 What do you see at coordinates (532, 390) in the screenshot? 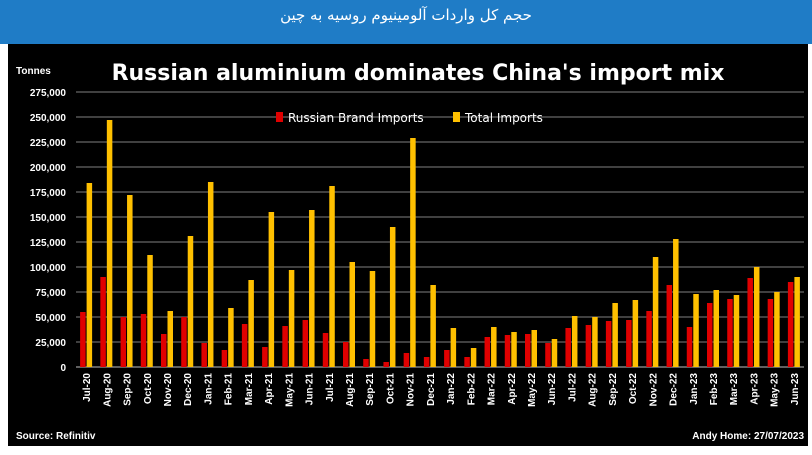
I see `x-tick-label: May-22` at bounding box center [532, 390].